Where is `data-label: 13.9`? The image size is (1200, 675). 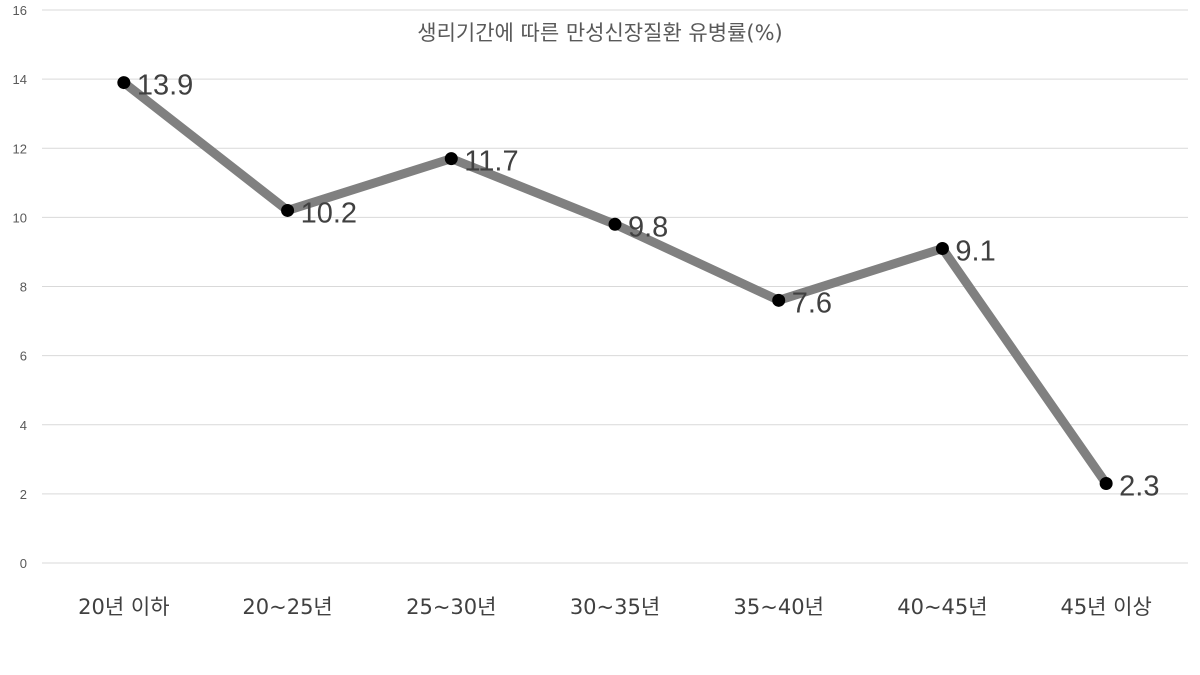 data-label: 13.9 is located at coordinates (165, 86).